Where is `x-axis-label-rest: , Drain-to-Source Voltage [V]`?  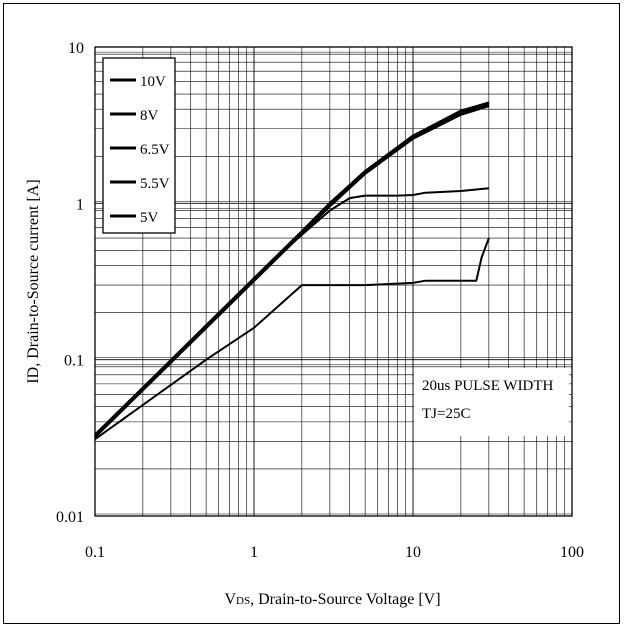
x-axis-label-rest: , Drain-to-Source Voltage [V] is located at coordinates (345, 599).